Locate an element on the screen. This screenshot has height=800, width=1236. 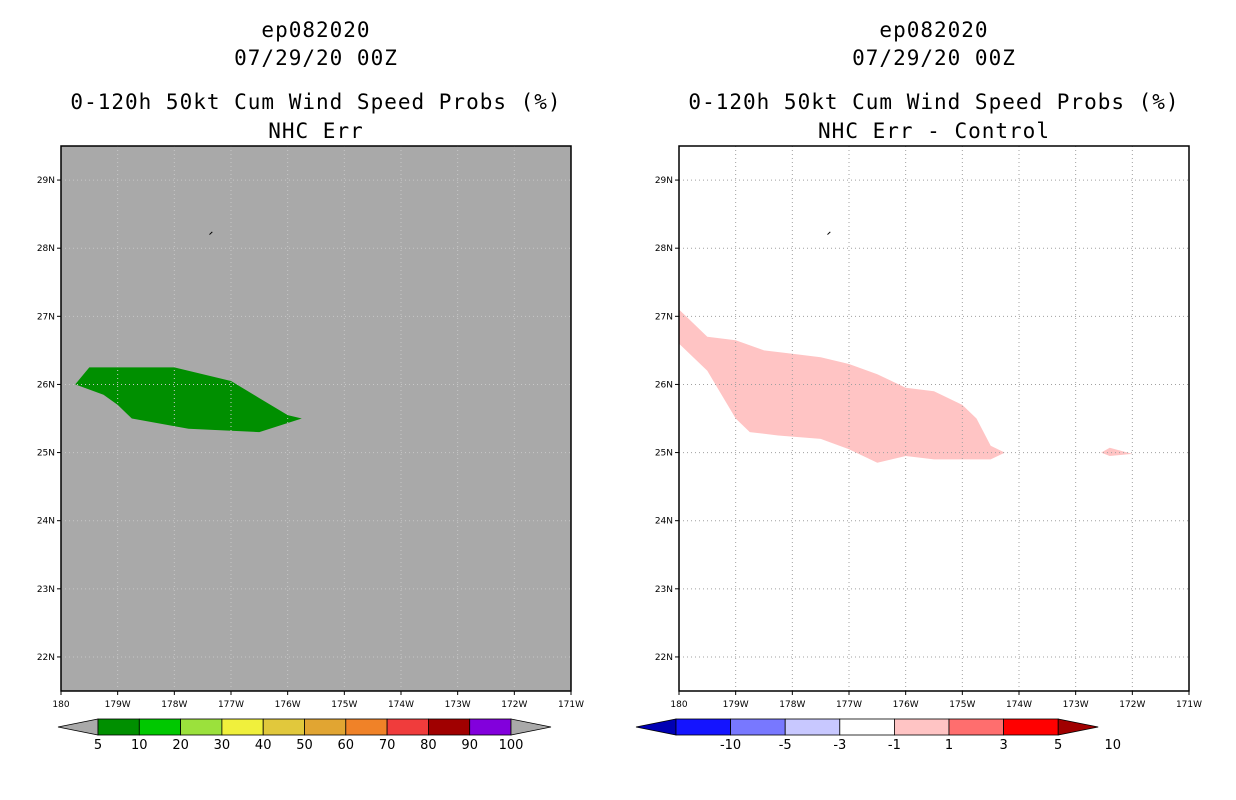
left-colorbar-label: 80 is located at coordinates (428, 745).